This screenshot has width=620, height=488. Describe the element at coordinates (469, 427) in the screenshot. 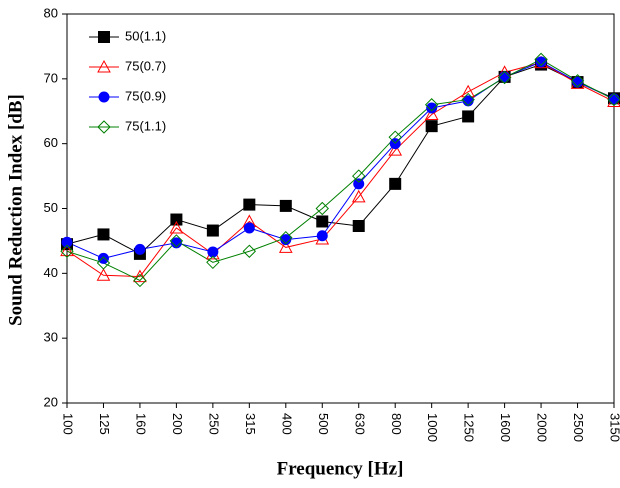

I see `x-tick-label: 1250` at that location.